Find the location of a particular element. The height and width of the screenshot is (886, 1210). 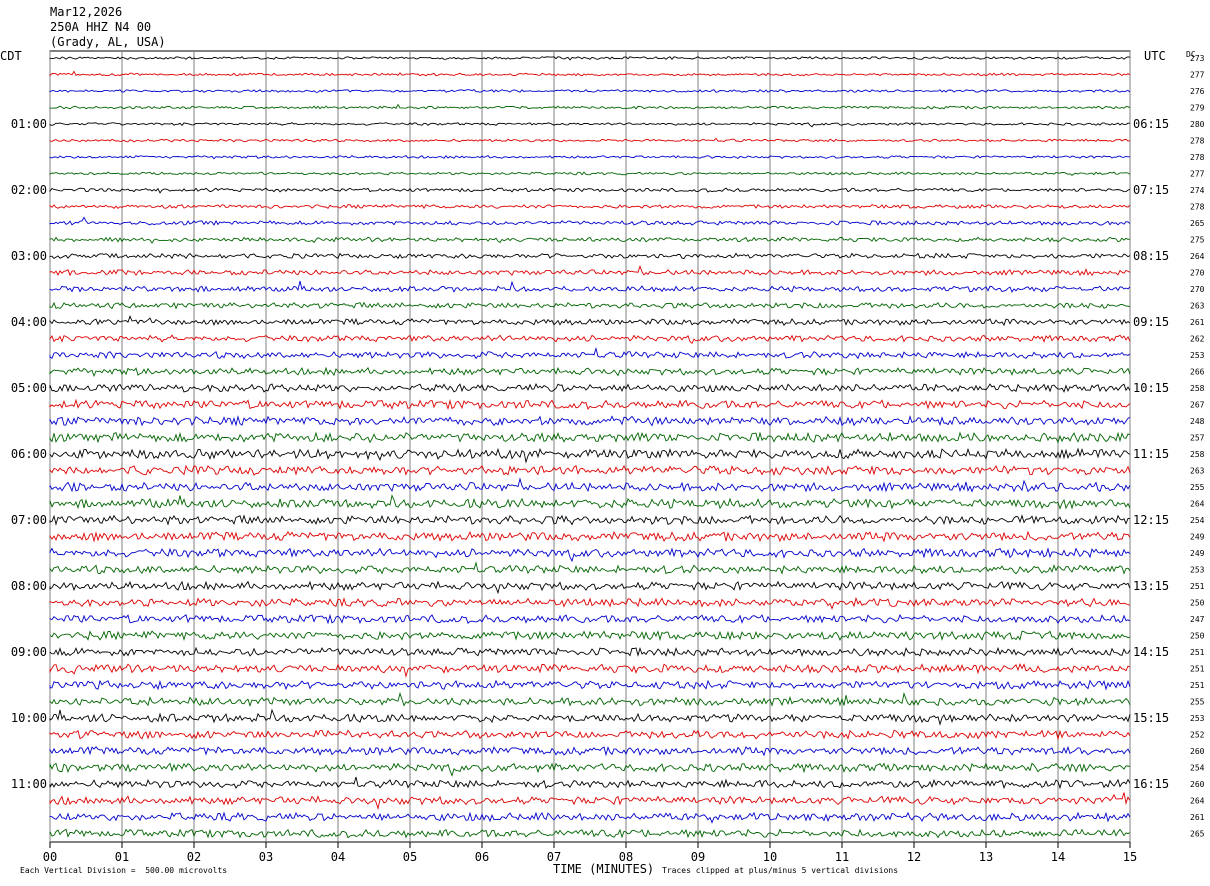

x-axis-title: TIME (MINUTES) is located at coordinates (604, 869).